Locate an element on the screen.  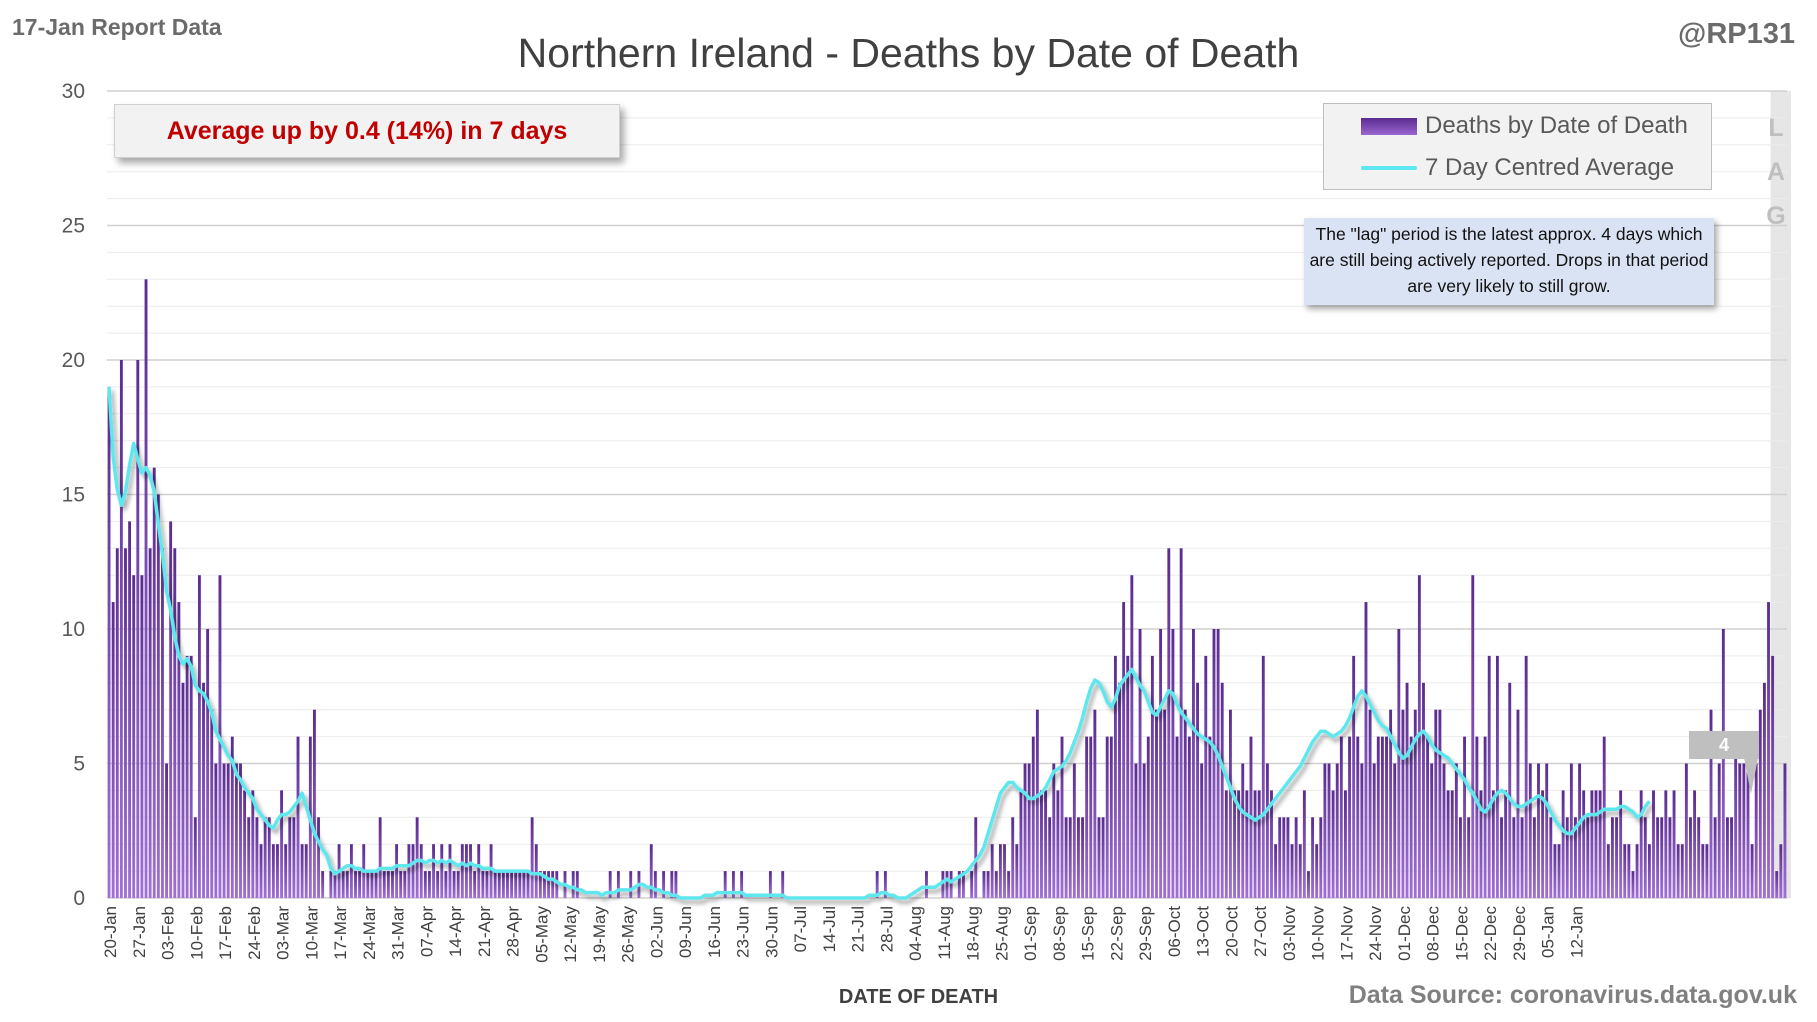
line-swatch-icon is located at coordinates (1389, 168).